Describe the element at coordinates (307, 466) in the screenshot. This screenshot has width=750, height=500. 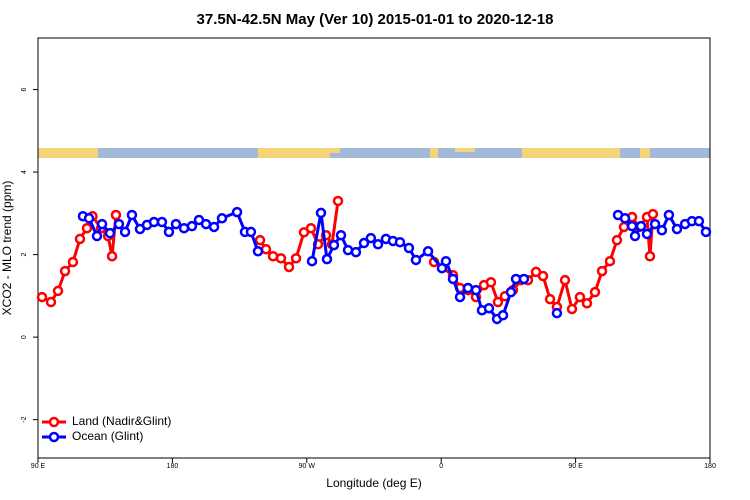
I see `x-tick-label: 90 W` at that location.